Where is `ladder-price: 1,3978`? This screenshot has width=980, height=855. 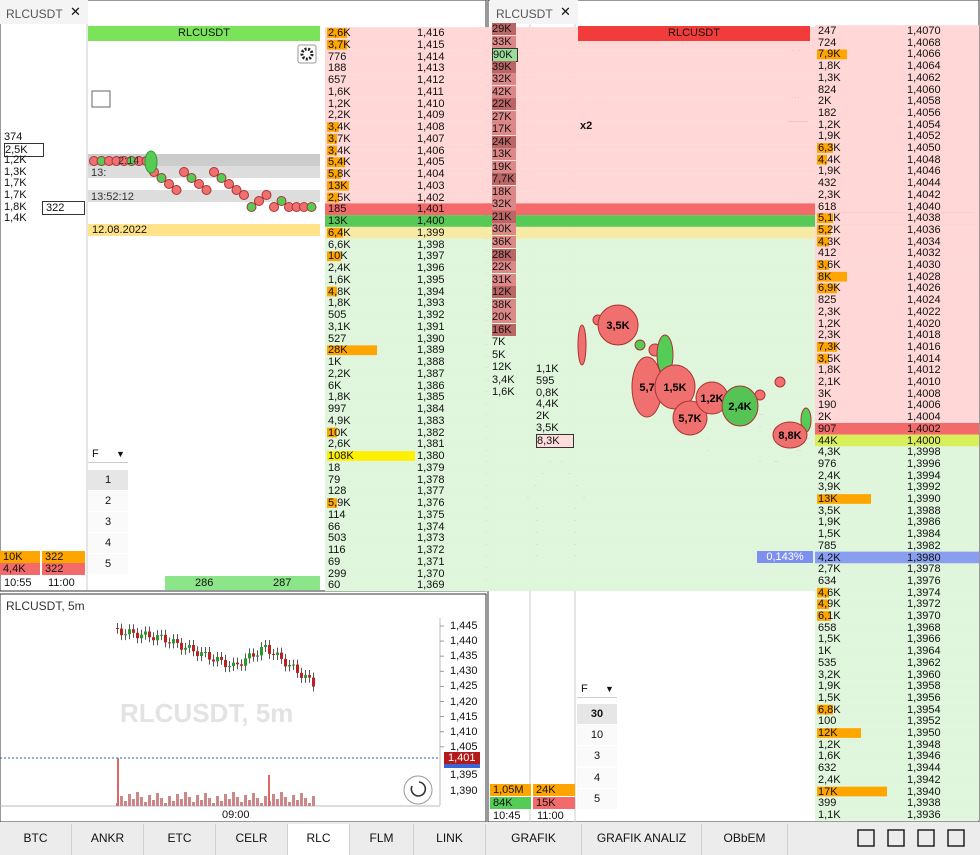 ladder-price: 1,3978 is located at coordinates (924, 569).